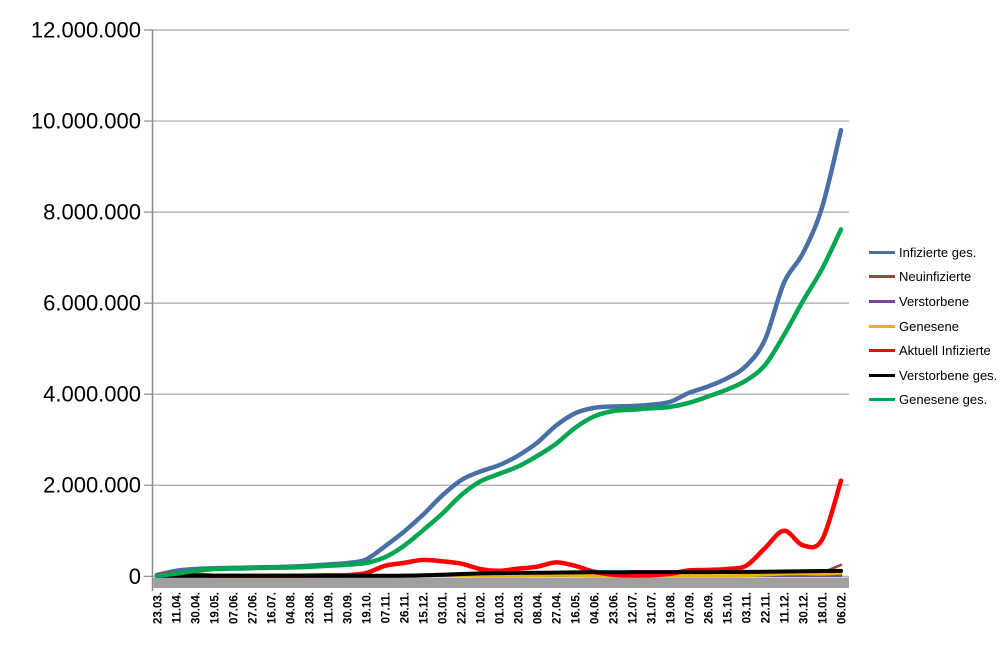 The width and height of the screenshot is (1005, 651). Describe the element at coordinates (748, 607) in the screenshot. I see `x-axis-label: 03.11.` at that location.